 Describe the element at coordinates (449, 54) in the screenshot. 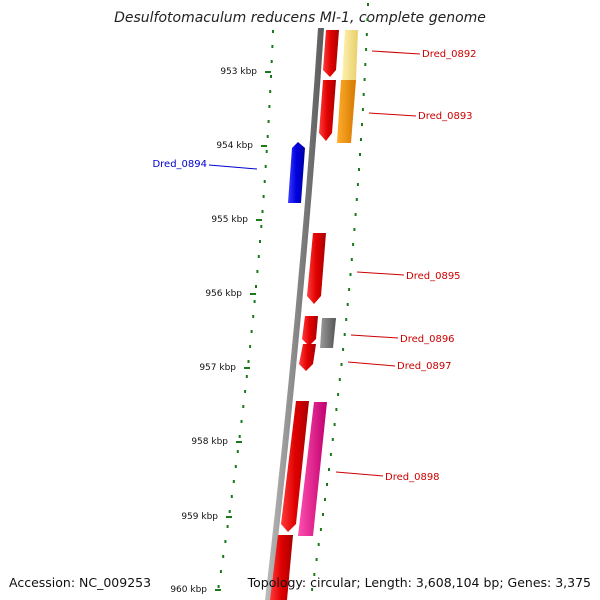

I see `gene-label-0892: Dred_0892` at that location.